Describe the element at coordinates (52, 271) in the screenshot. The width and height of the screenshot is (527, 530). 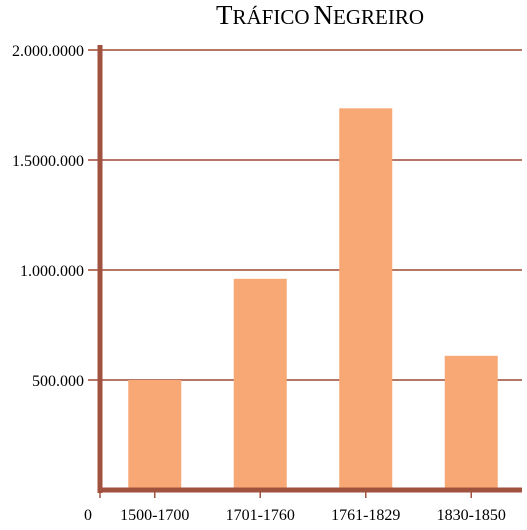
I see `y-tick-label: 1.000.000` at that location.